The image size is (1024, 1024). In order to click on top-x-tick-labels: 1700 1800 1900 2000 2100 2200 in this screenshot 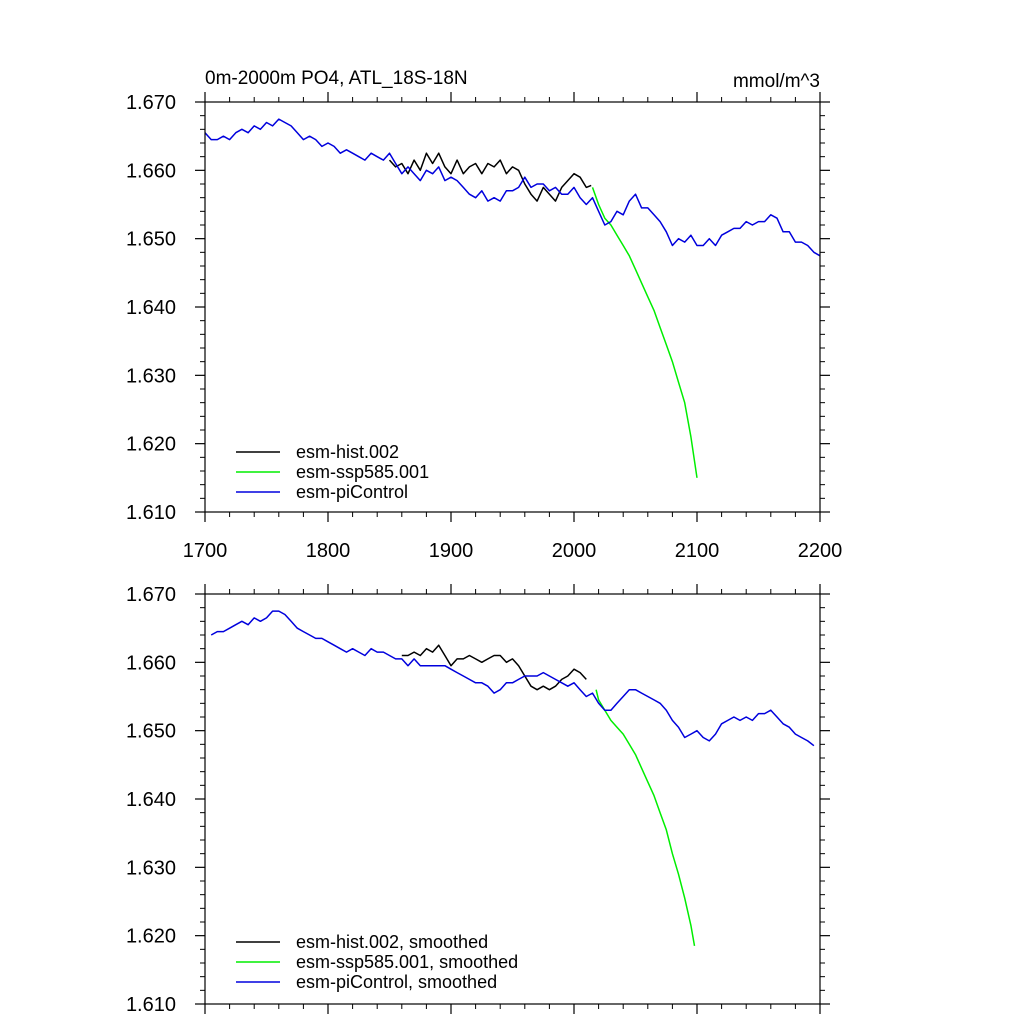, I will do `click(513, 551)`.